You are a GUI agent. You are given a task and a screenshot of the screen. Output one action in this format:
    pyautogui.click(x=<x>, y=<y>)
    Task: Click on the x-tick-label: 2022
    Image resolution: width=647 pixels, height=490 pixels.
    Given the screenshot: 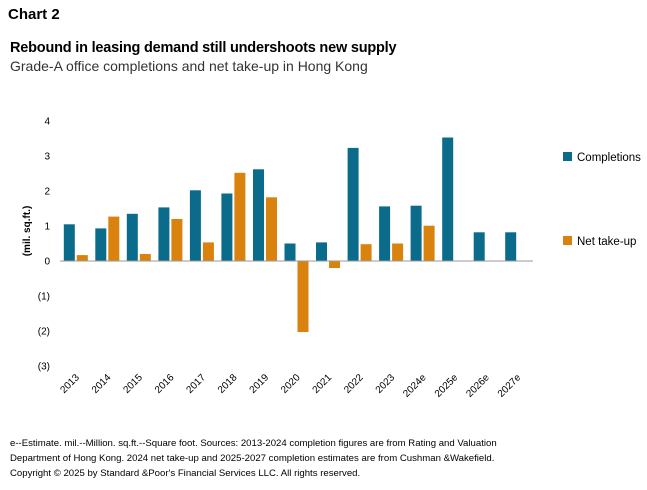 What is the action you would take?
    pyautogui.click(x=354, y=384)
    